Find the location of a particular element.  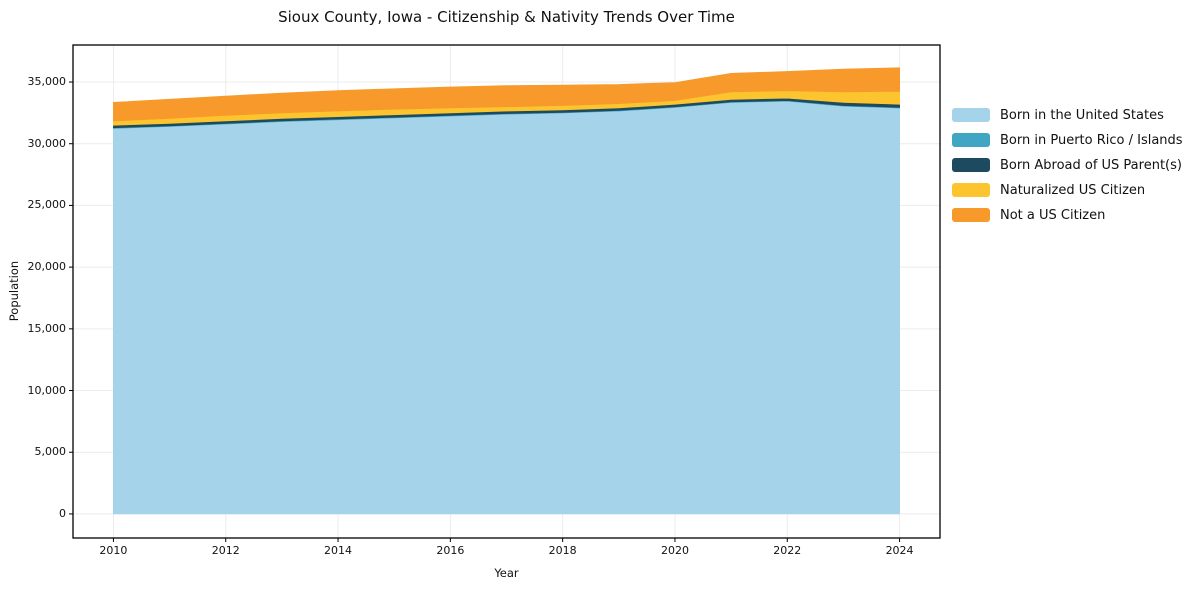

y-tick-label: 20,000 is located at coordinates (47, 267).